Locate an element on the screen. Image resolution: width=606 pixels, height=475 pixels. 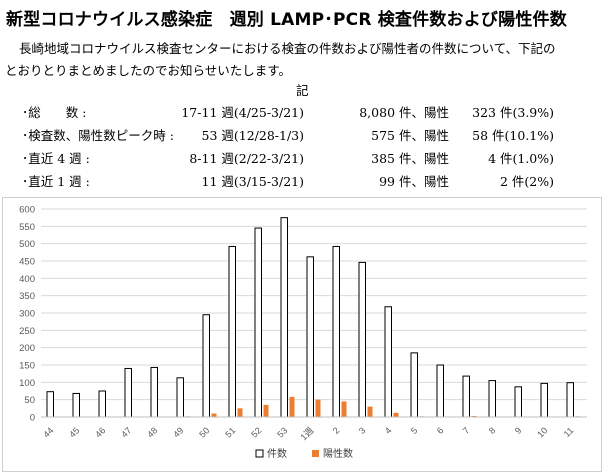
summary-period: 8-11 週(2/22-3/21) is located at coordinates (246, 158).